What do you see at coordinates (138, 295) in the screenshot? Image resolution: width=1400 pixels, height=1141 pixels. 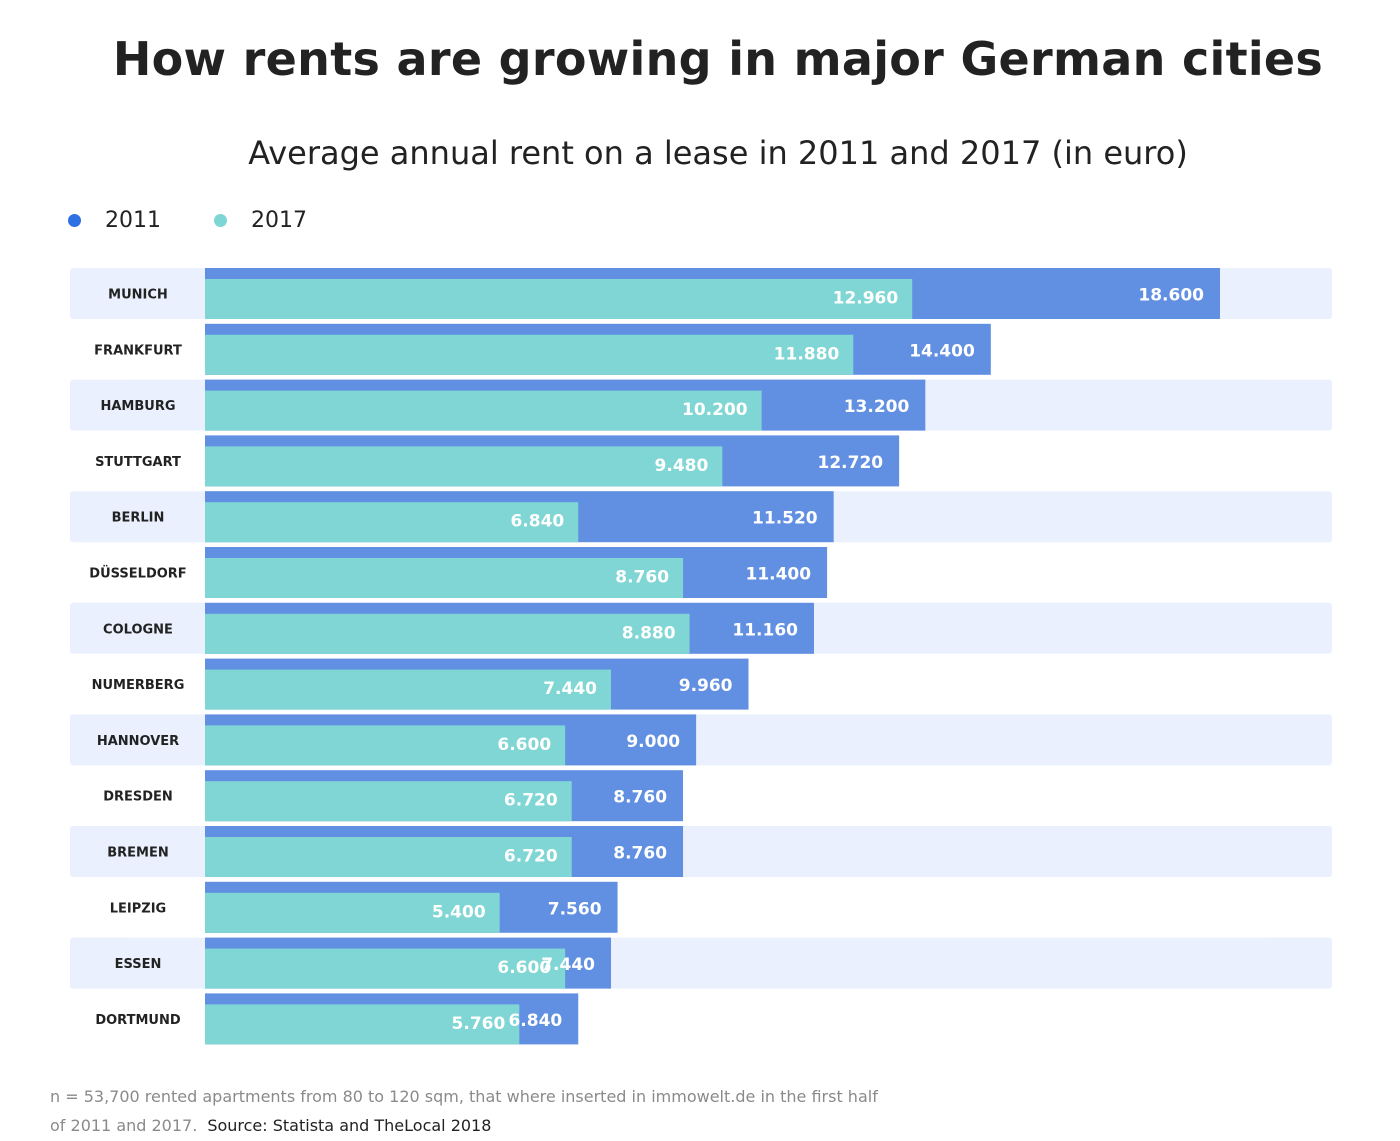 I see `category-label: MUNICH` at bounding box center [138, 295].